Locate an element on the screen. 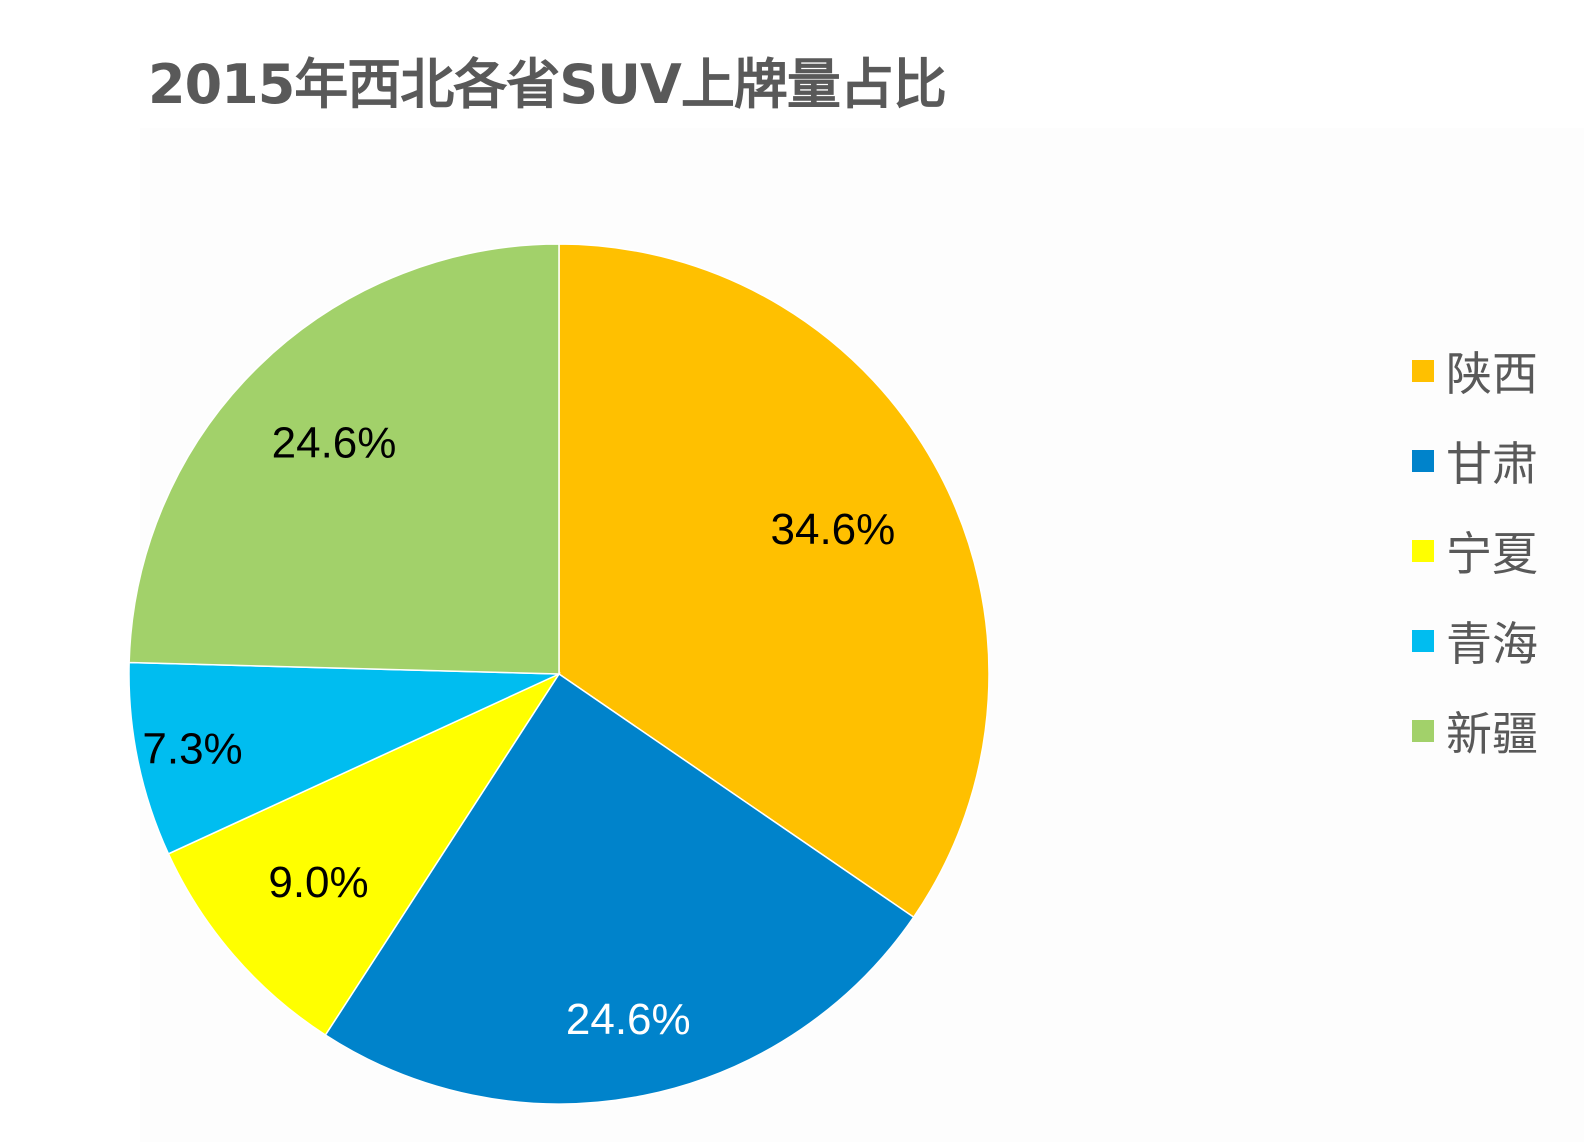 The image size is (1584, 1142). legend-item-4: 青海 is located at coordinates (1497, 641).